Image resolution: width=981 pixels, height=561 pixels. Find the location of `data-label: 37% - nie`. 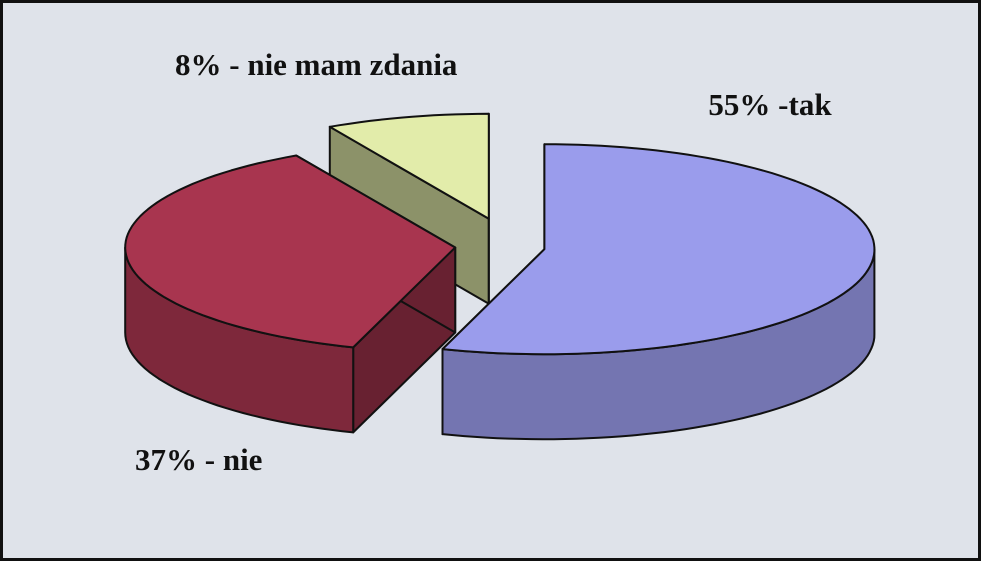

data-label: 37% - nie is located at coordinates (198, 459).